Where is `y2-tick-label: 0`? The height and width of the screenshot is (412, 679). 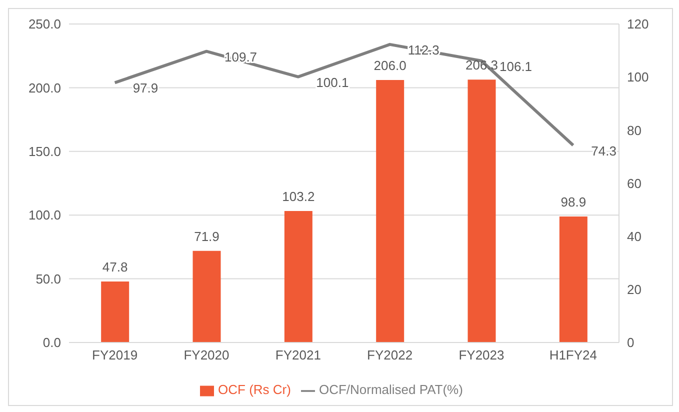
y2-tick-label: 0 is located at coordinates (630, 342).